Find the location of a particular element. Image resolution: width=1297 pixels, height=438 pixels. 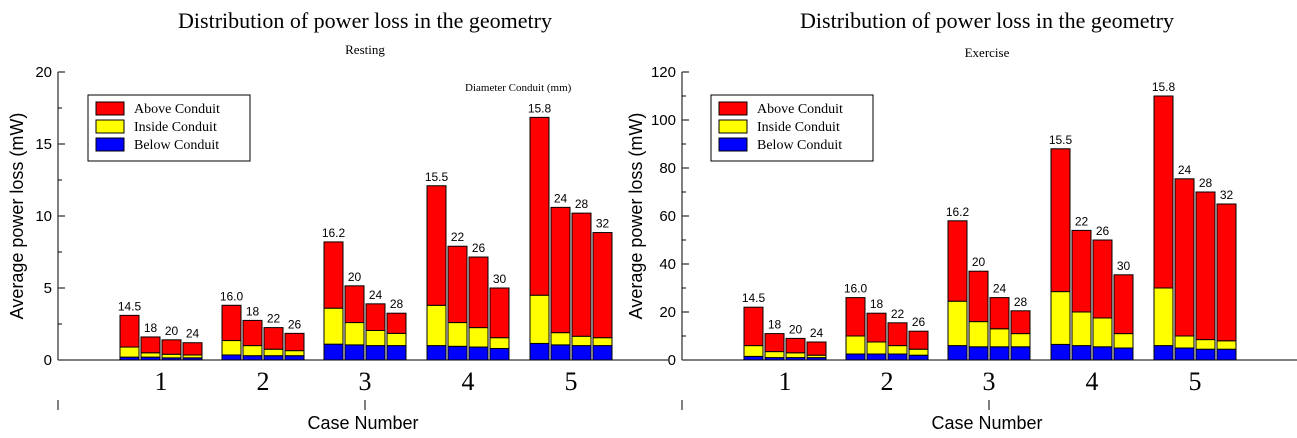

y-tick-label: 10 is located at coordinates (43, 216).